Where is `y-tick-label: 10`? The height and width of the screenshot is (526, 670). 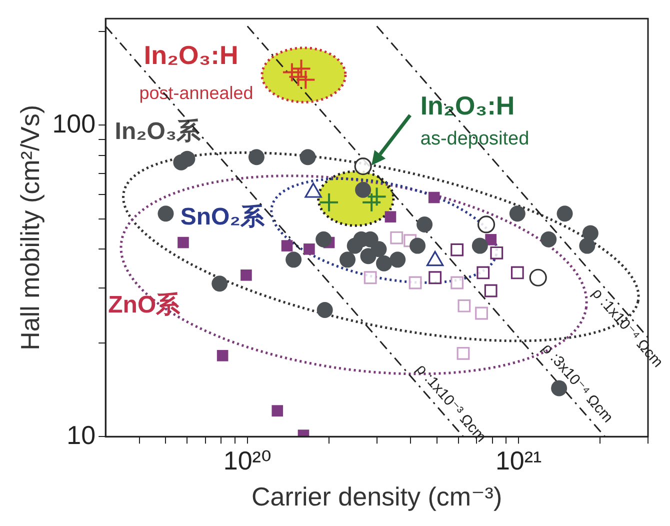 y-tick-label: 10 is located at coordinates (81, 435).